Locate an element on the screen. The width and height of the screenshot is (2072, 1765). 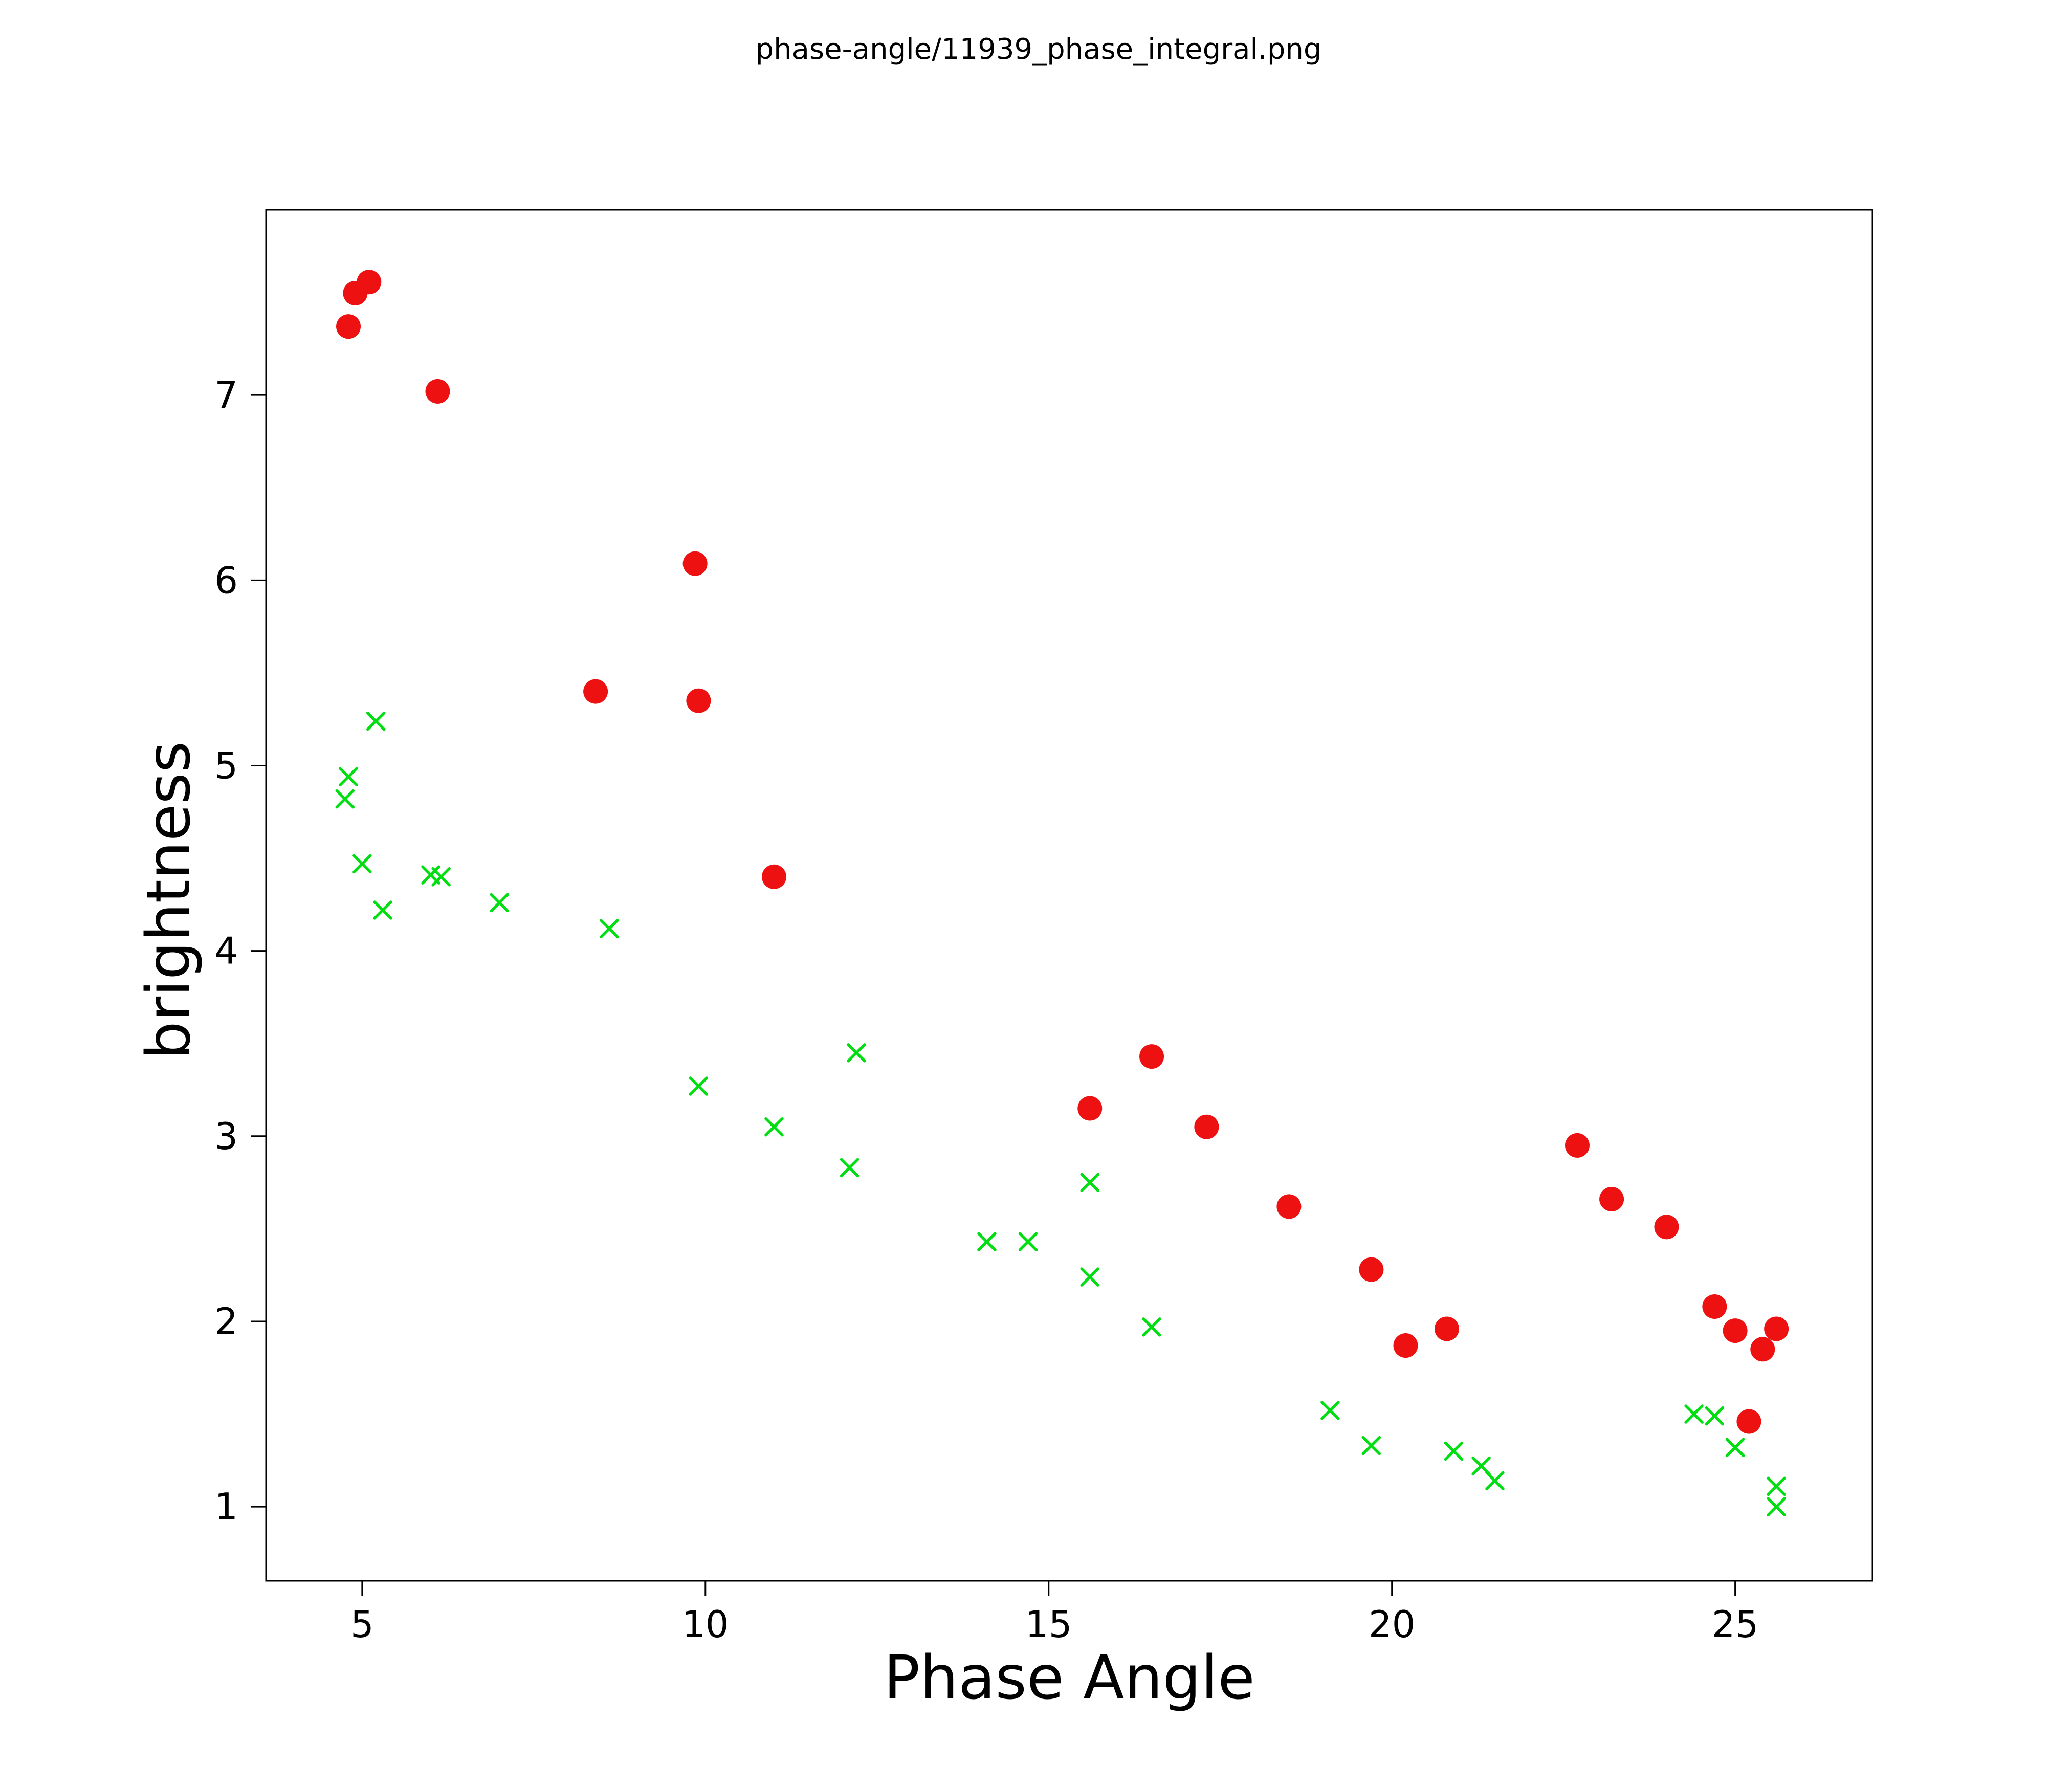
y-tick-label: 5 is located at coordinates (226, 765).